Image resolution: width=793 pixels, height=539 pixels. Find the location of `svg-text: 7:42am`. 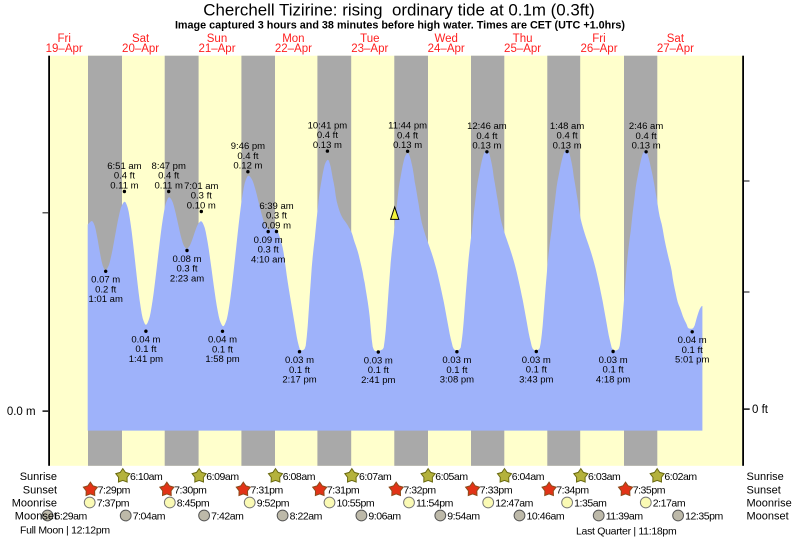

svg-text: 7:42am is located at coordinates (227, 516).